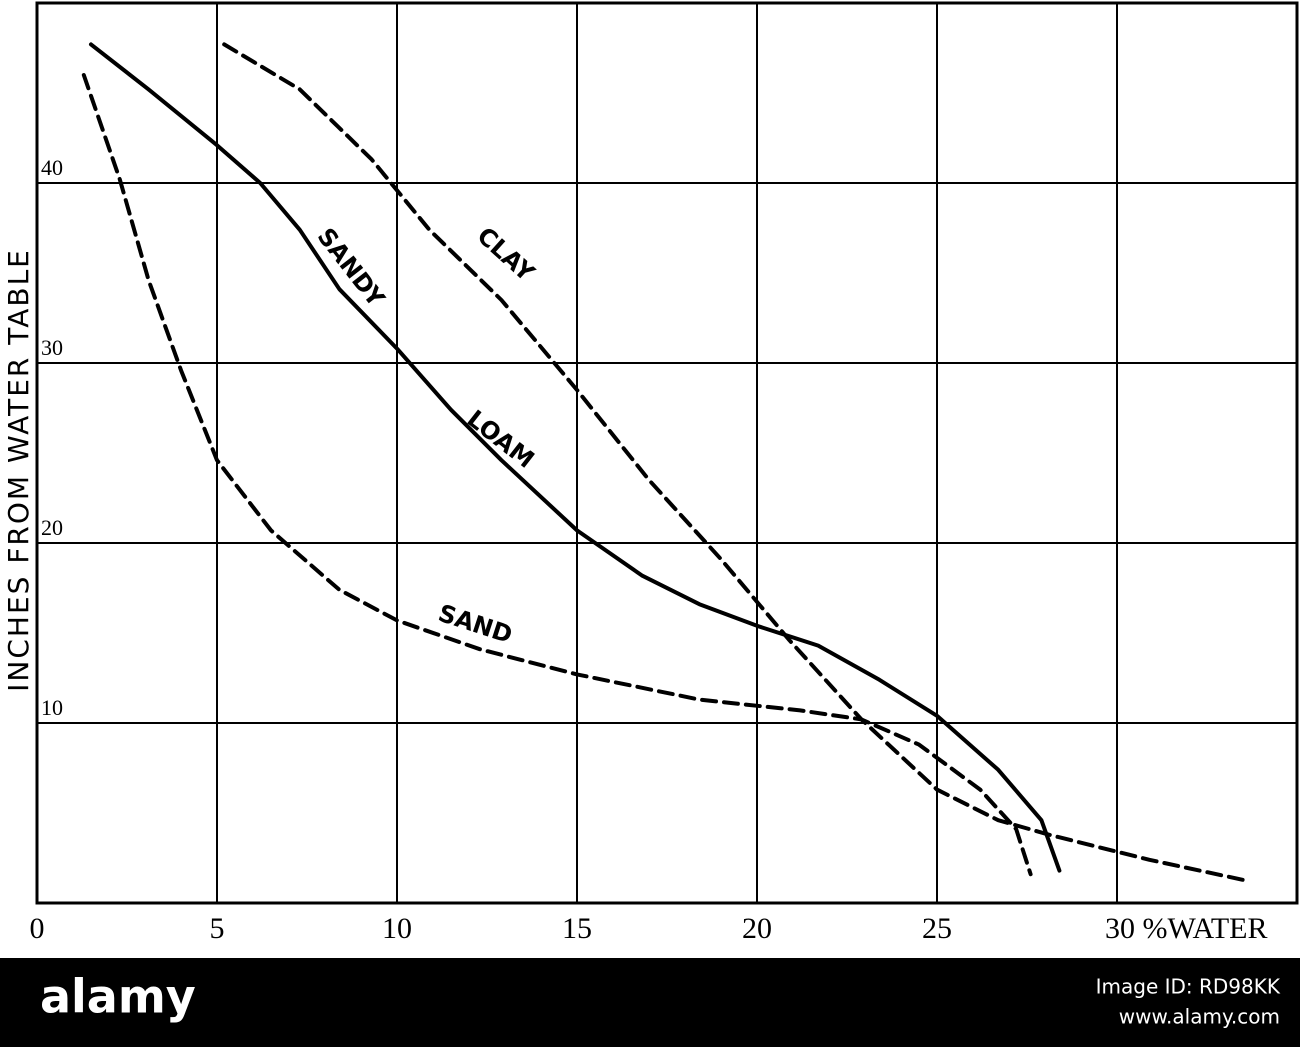 This screenshot has height=1047, width=1300. What do you see at coordinates (577, 928) in the screenshot?
I see `x-tick-label: 15` at bounding box center [577, 928].